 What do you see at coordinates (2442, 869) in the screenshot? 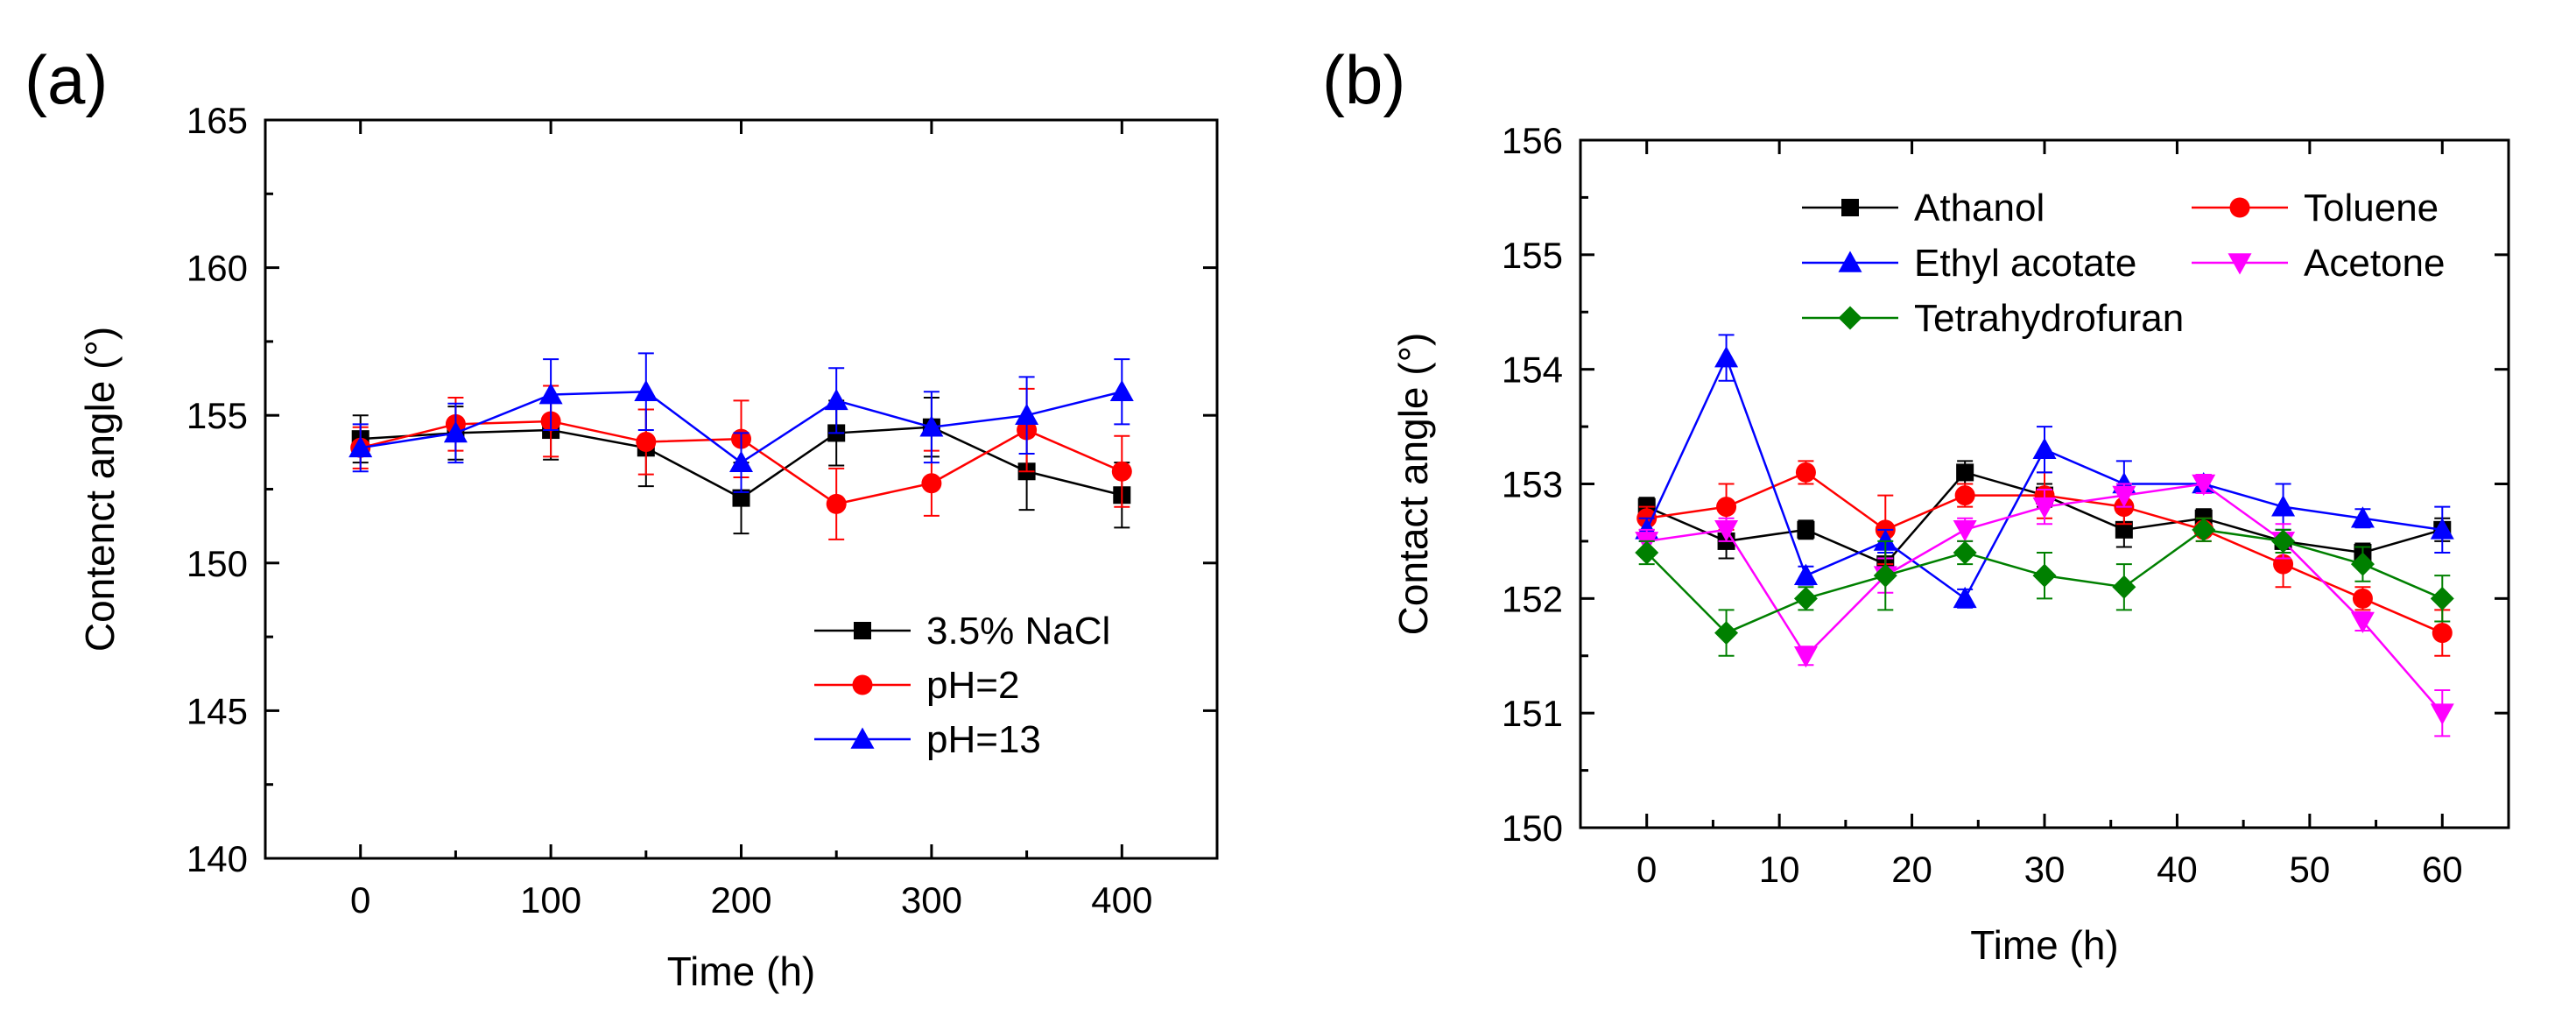
I see `x-tick-label: 60` at bounding box center [2442, 869].